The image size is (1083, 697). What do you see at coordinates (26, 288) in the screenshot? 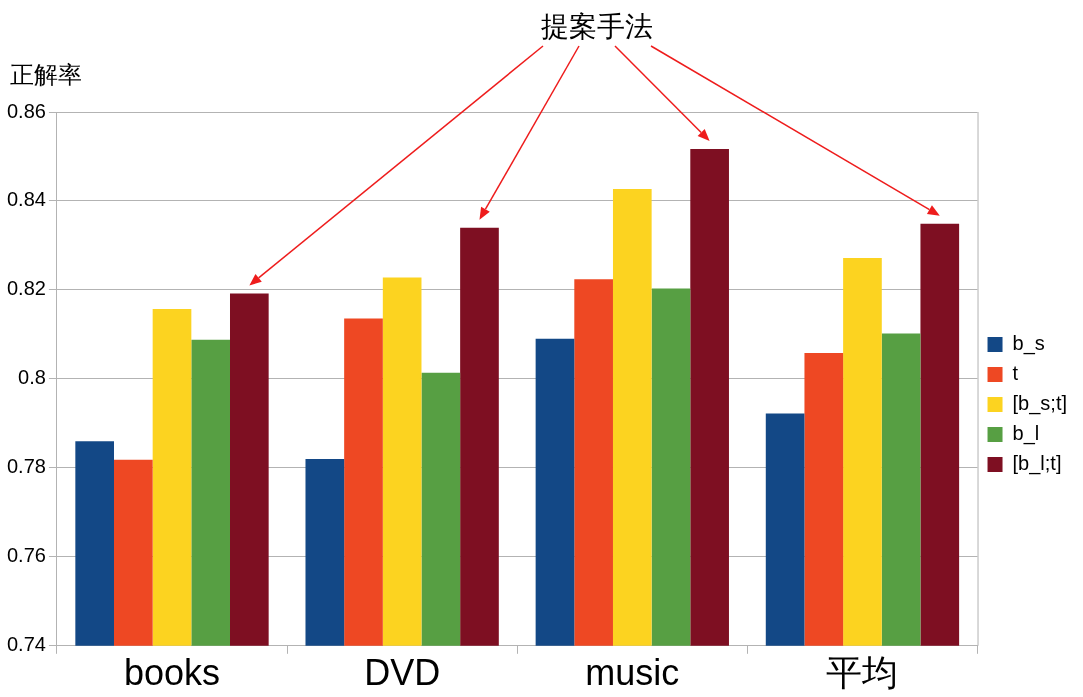
I see `y-tick-label: 0.82` at bounding box center [26, 288].